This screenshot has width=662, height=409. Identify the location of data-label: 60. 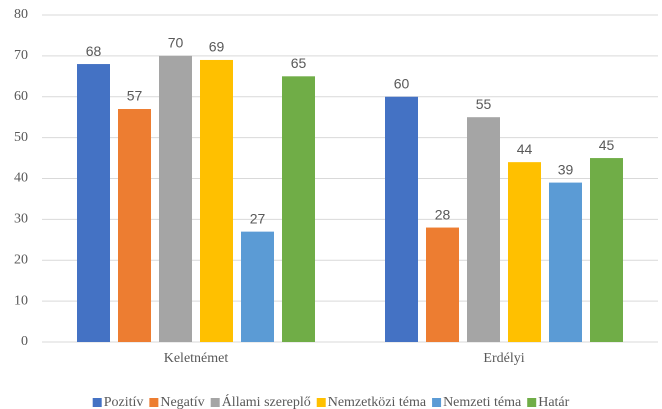
(402, 83).